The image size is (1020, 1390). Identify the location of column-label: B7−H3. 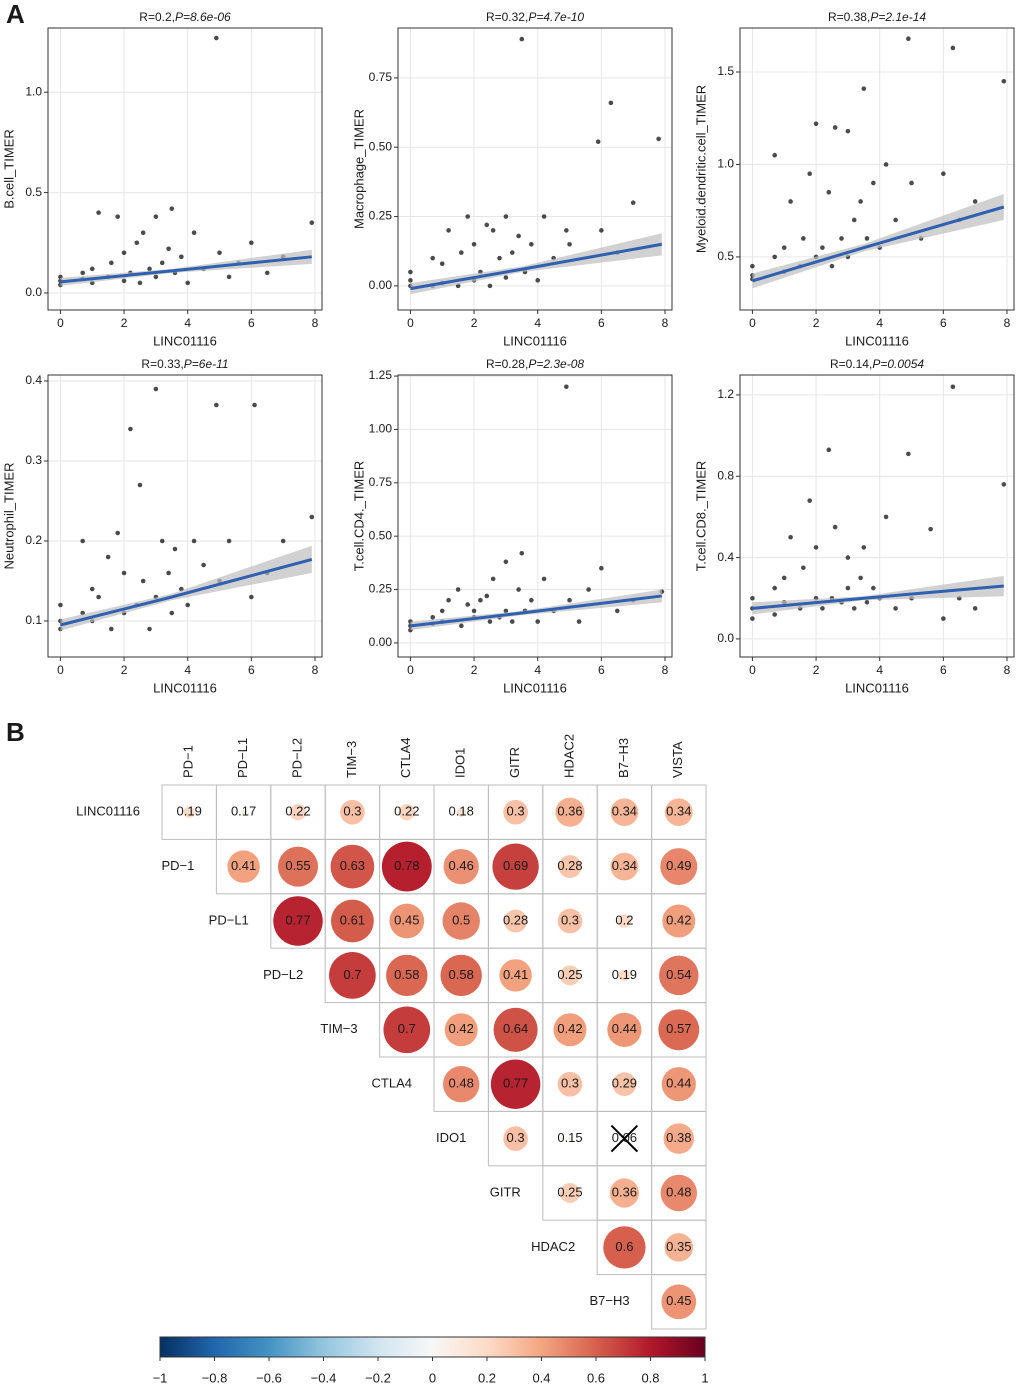
(623, 758).